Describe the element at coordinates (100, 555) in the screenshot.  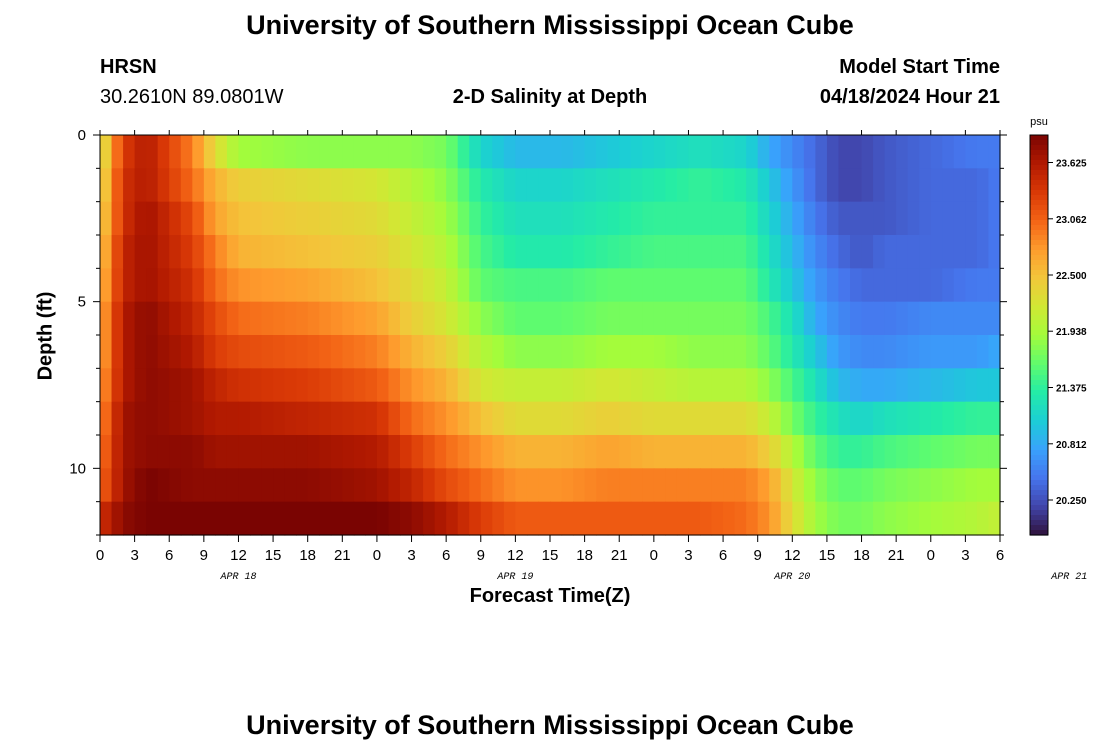
I see `x-tick-label: 0` at that location.